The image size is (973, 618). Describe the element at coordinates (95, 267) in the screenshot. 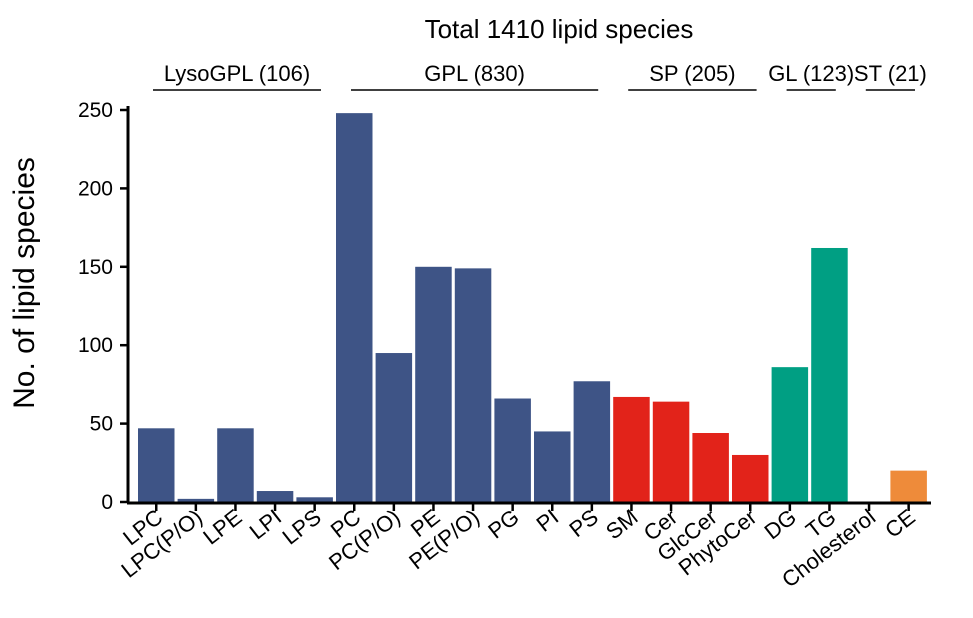

I see `y-tick-label: 150` at that location.